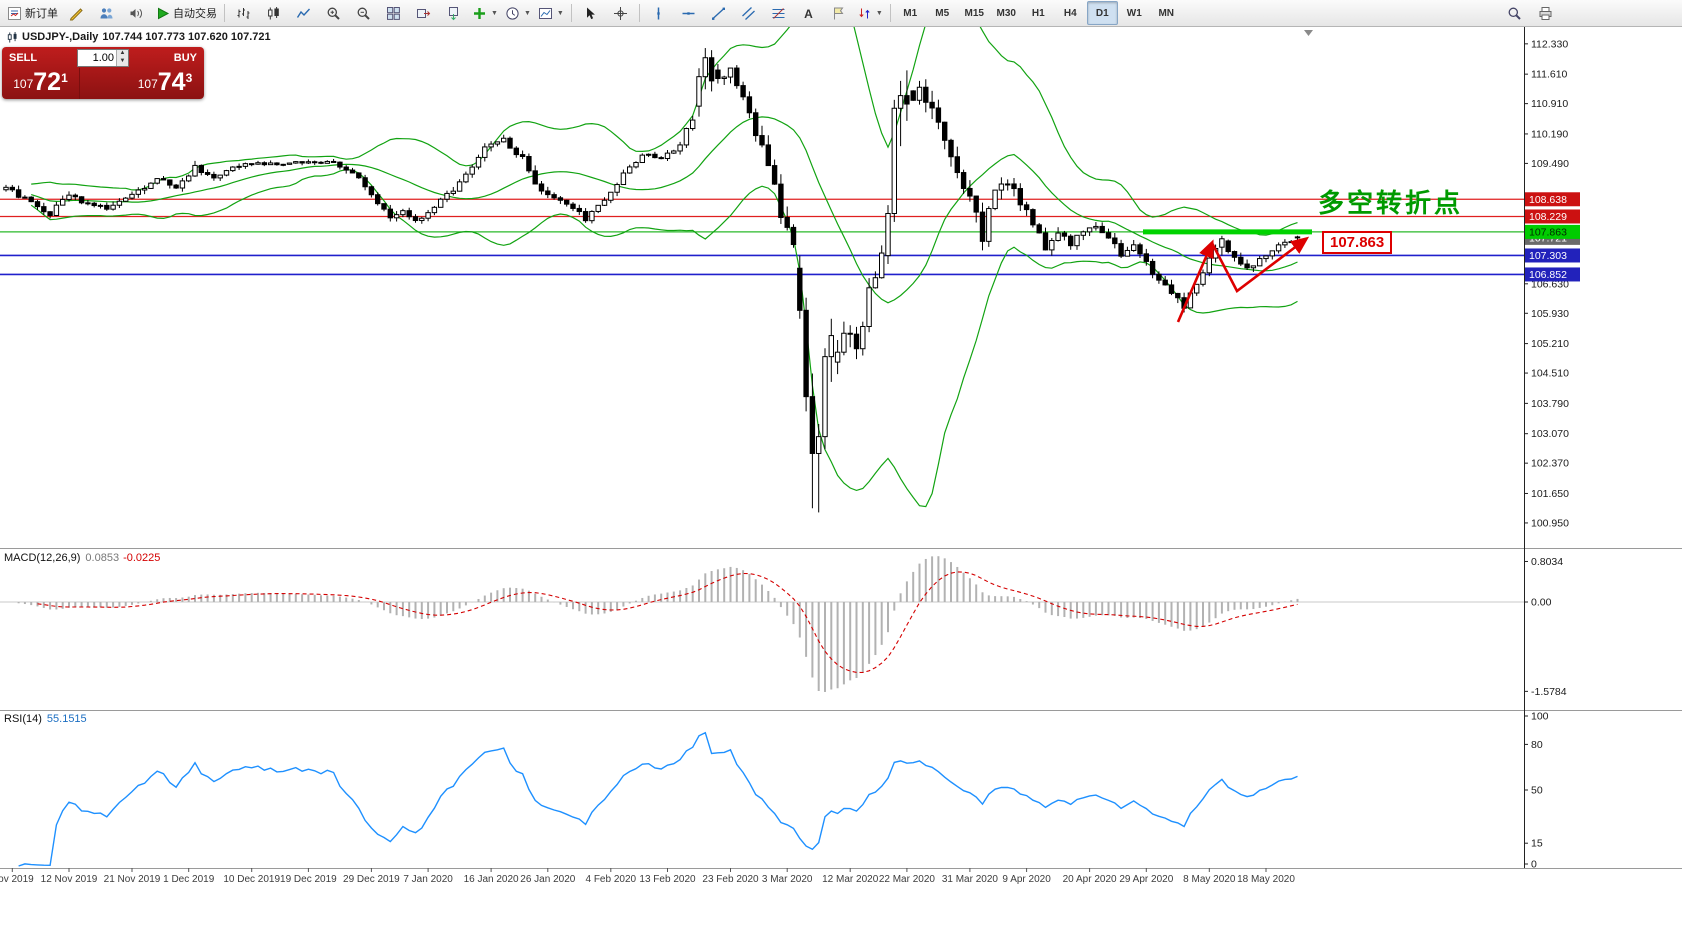 The image size is (1682, 951). I want to click on sound-icon, so click(136, 13).